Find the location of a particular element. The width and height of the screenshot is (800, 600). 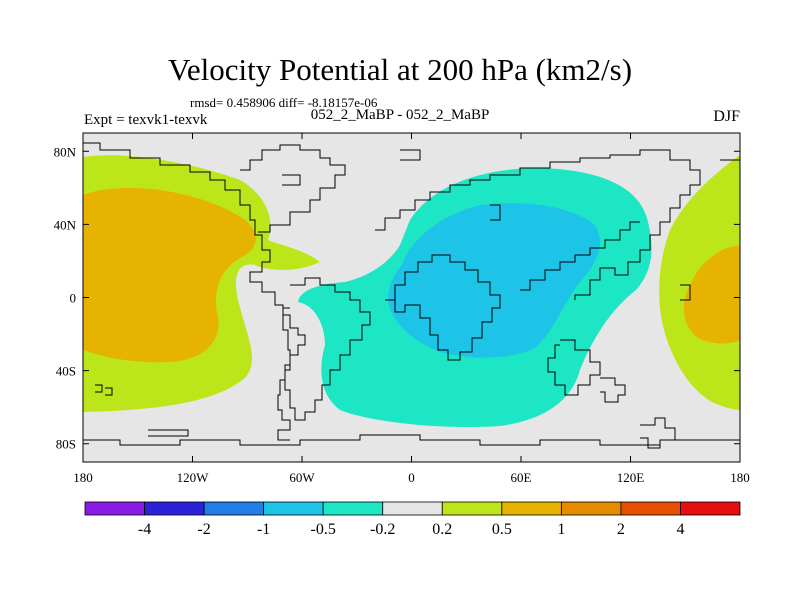

colorbar-label: 0.2 is located at coordinates (442, 529).